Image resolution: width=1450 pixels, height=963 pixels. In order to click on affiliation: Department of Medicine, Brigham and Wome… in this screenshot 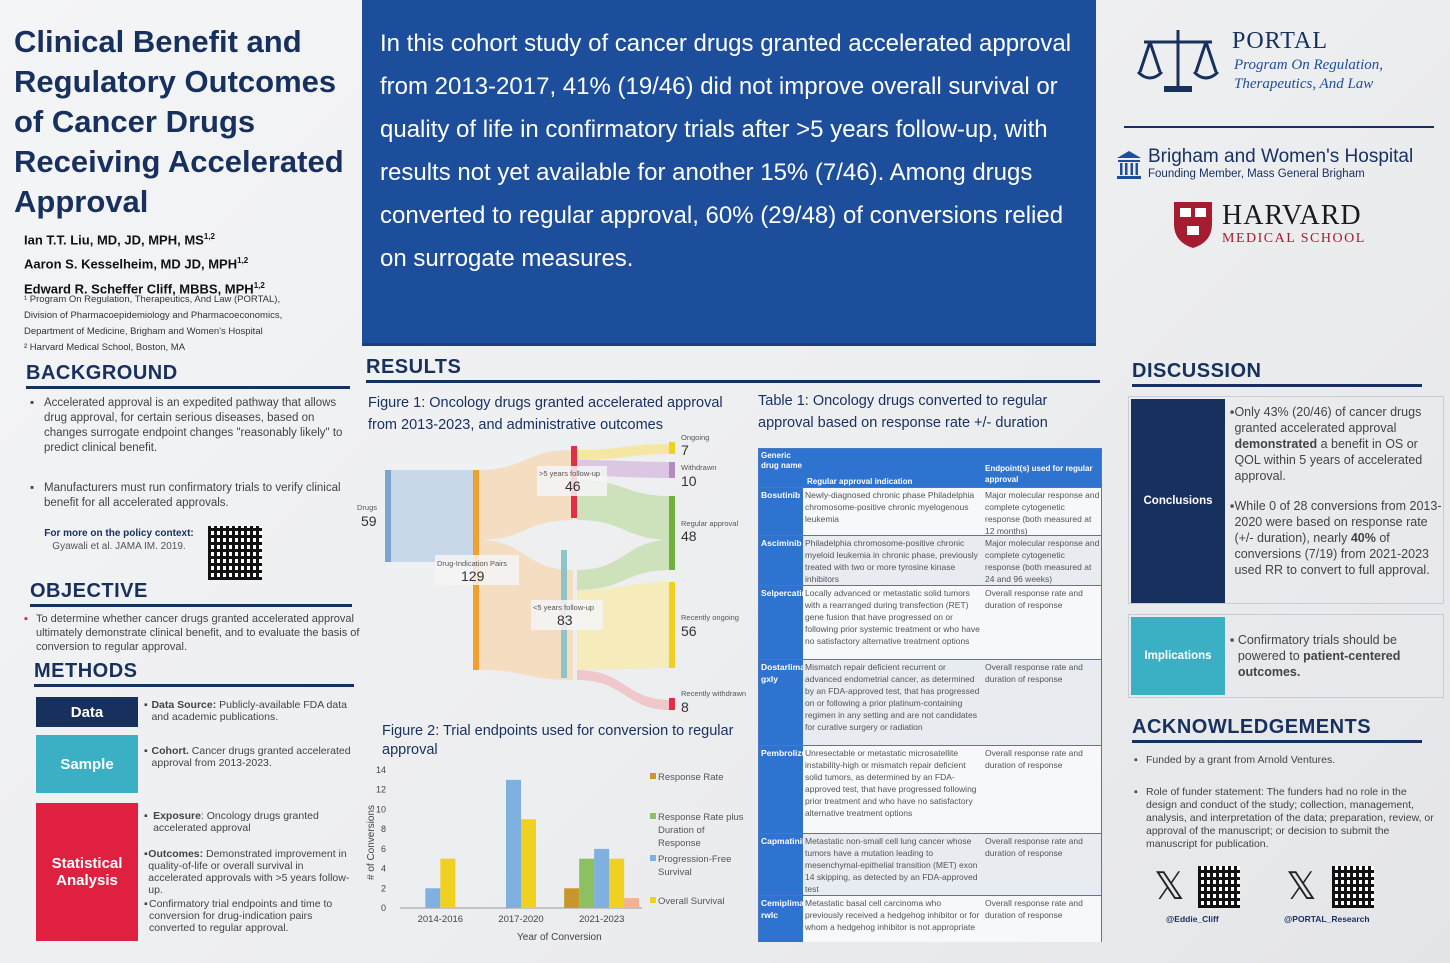, I will do `click(143, 331)`.